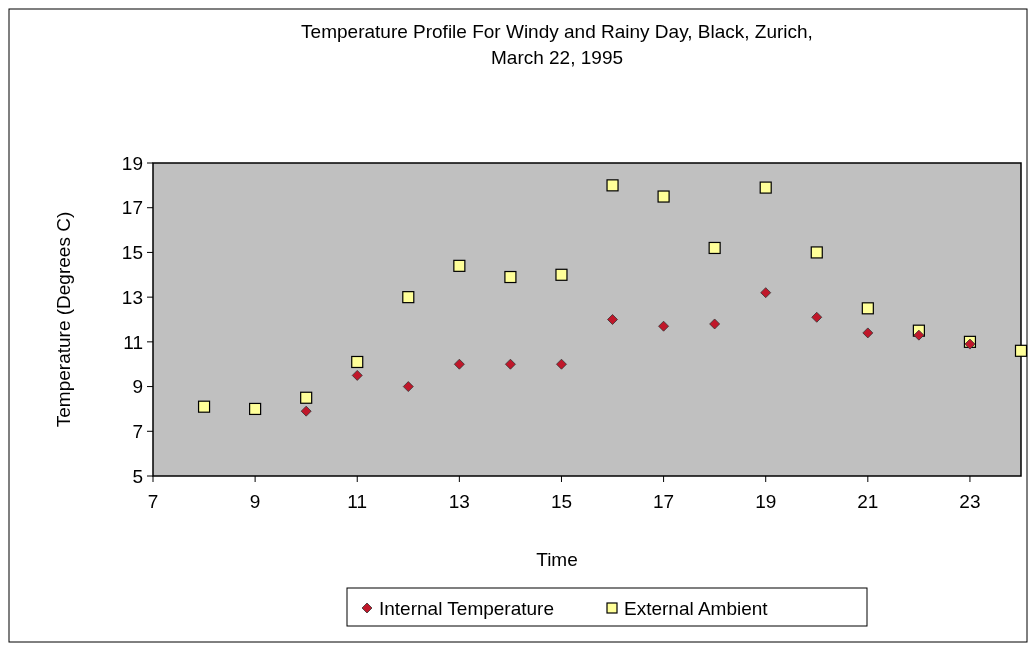  What do you see at coordinates (557, 44) in the screenshot?
I see `chart-title: Temperature Profile For Windy and Rainy Day, Black, Zurich, March 22, 1995` at bounding box center [557, 44].